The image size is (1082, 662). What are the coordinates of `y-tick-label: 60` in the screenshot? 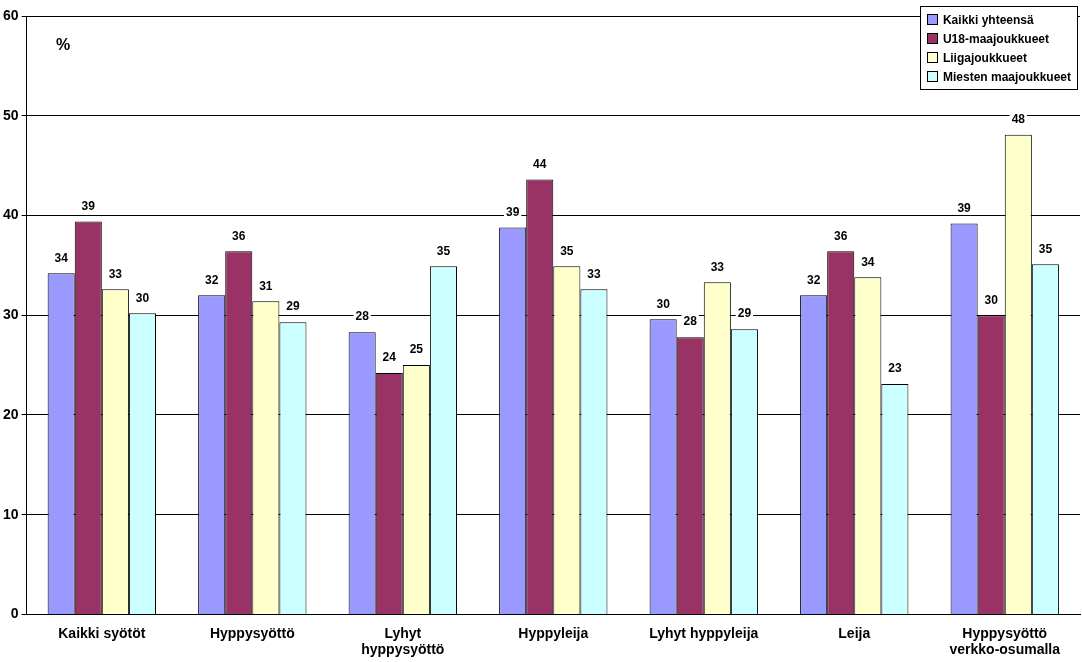 It's located at (10, 14).